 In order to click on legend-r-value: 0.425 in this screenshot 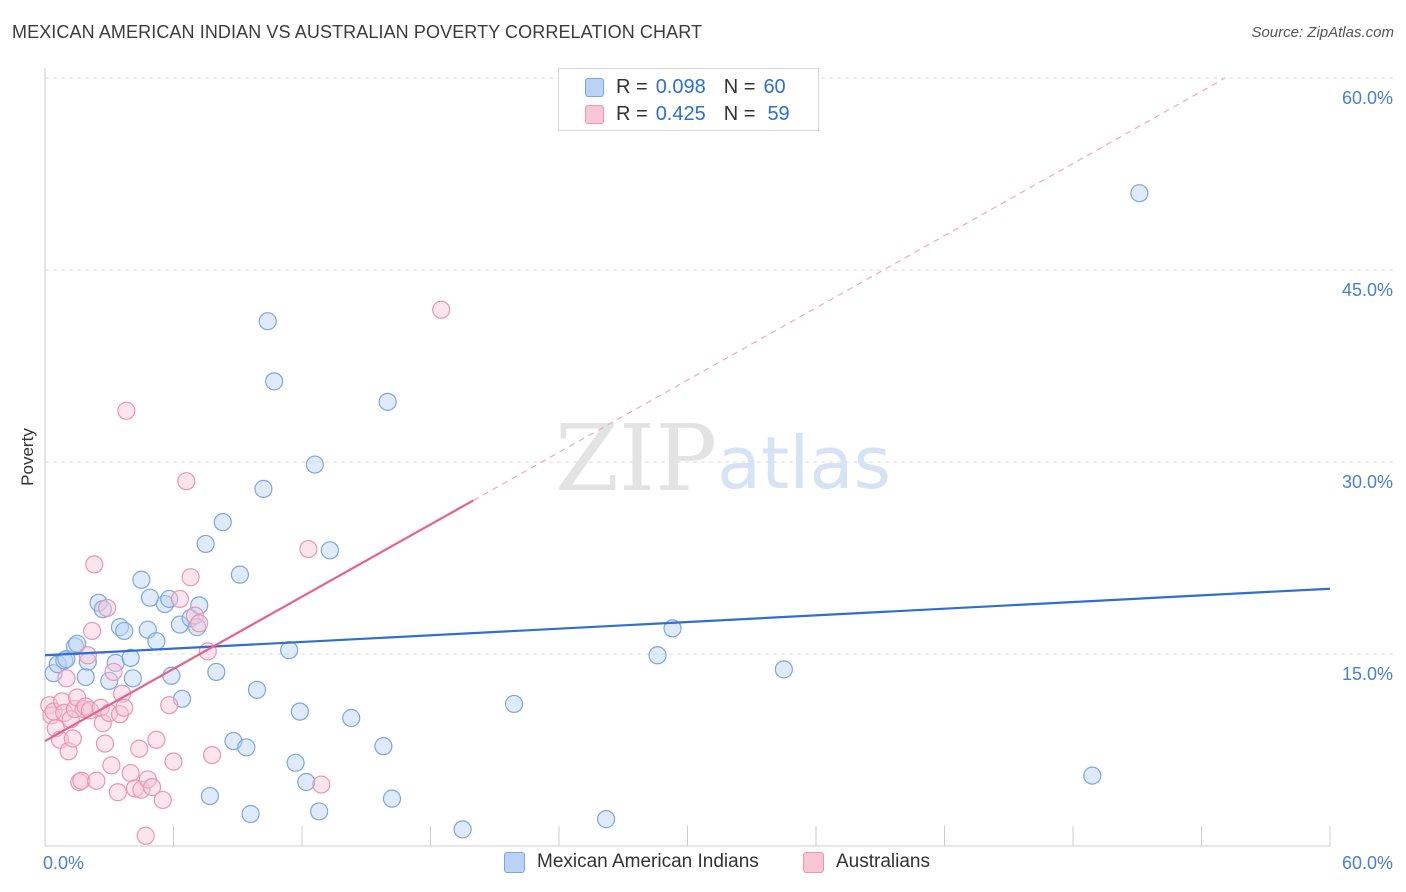, I will do `click(680, 113)`.